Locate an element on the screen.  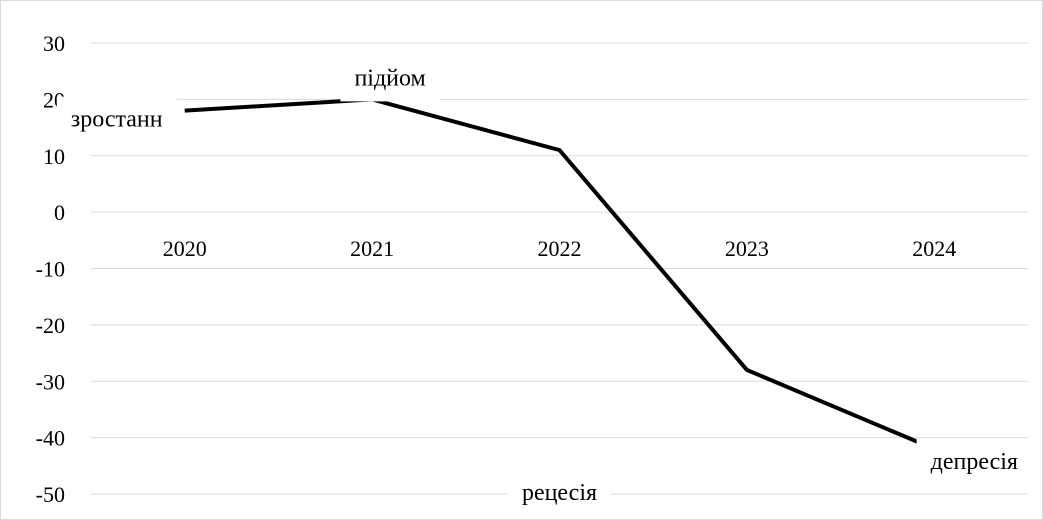
x-category-label: 2020 is located at coordinates (185, 248).